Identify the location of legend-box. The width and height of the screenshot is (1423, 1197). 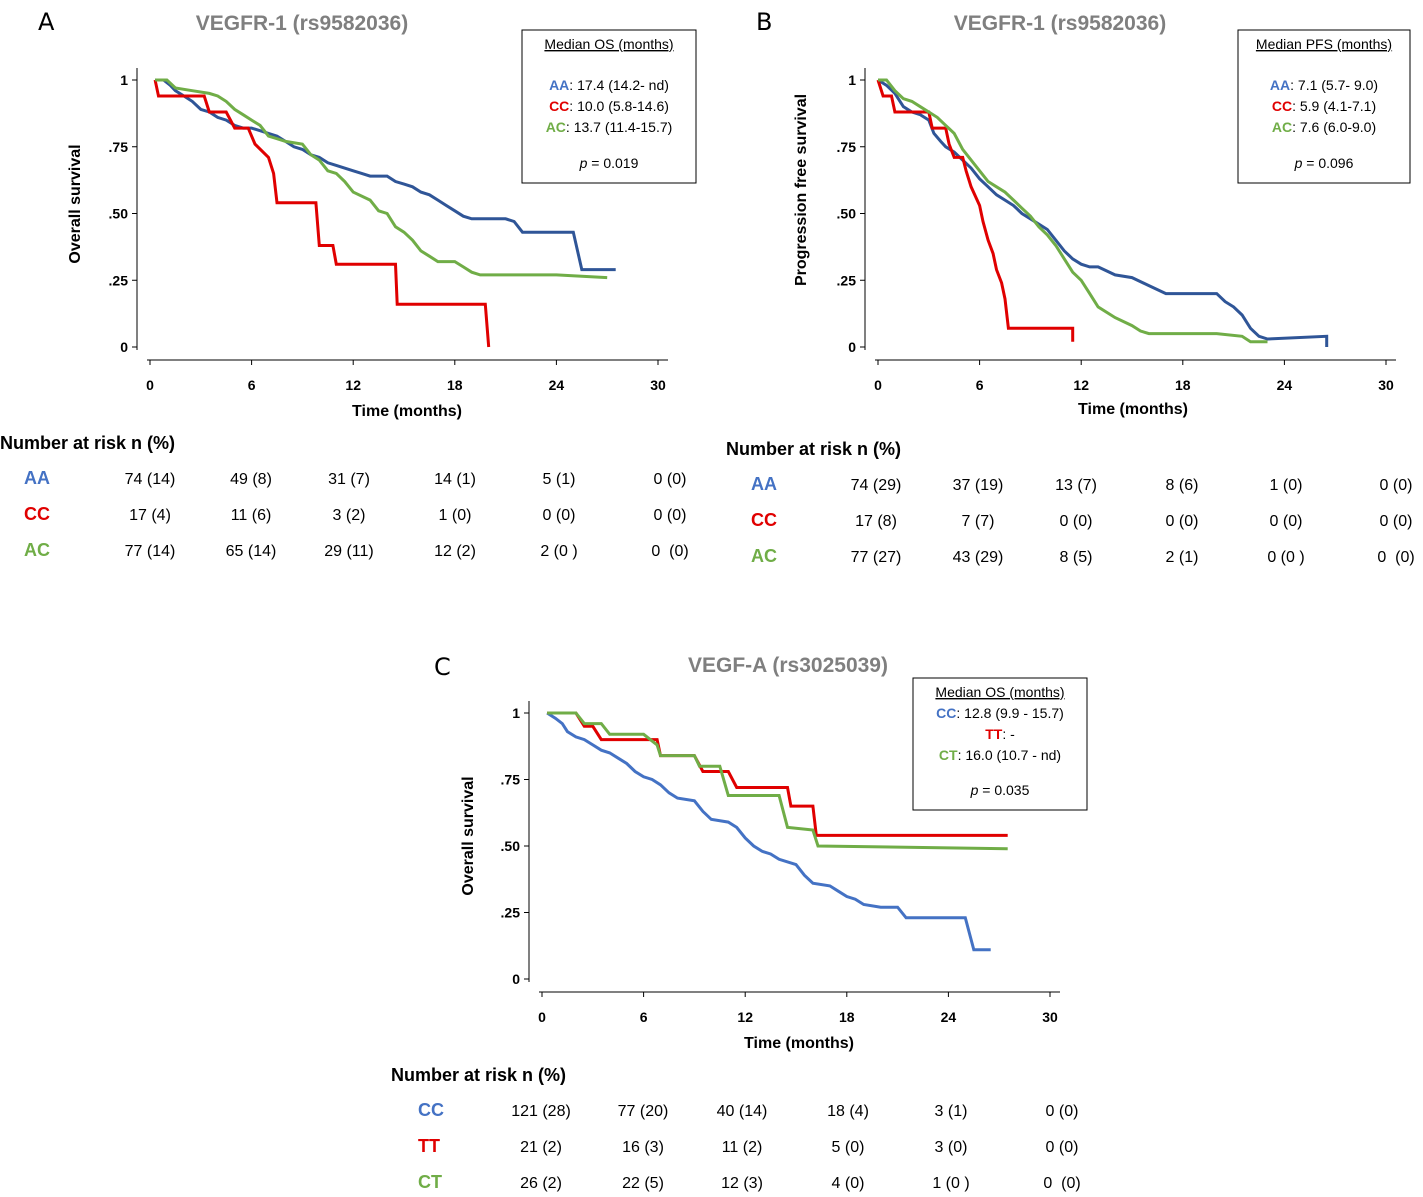
(1324, 106).